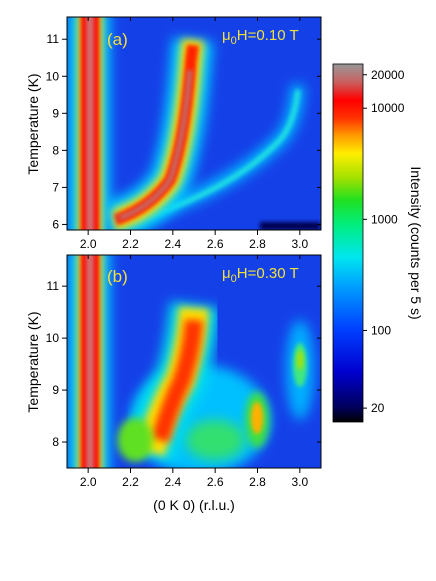  What do you see at coordinates (172, 482) in the screenshot?
I see `panel-b-x-tick-label: 2.4` at bounding box center [172, 482].